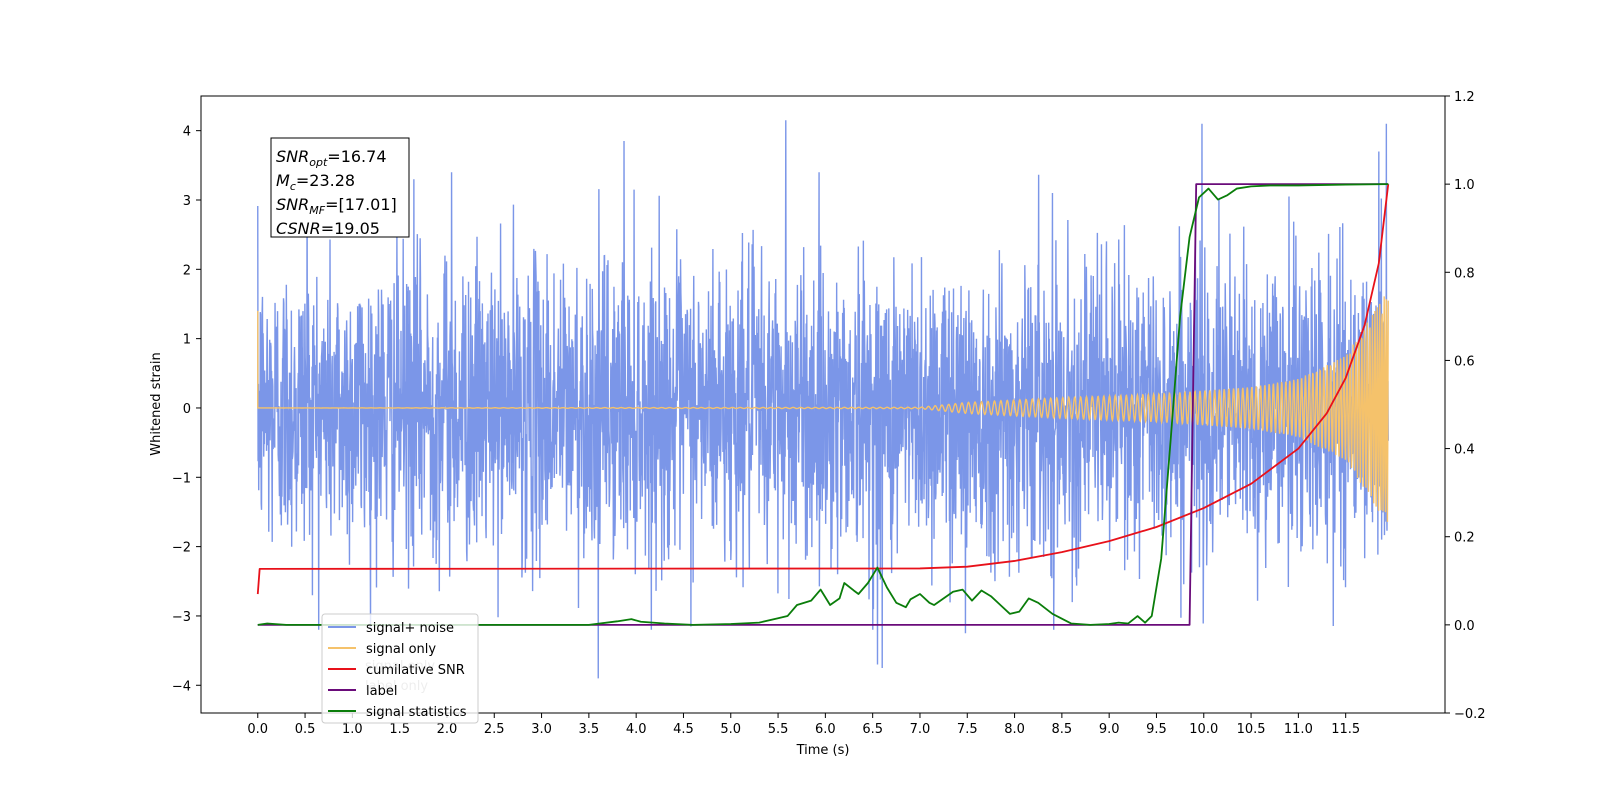  I want to click on y-tick-label-right: 0.2, so click(1464, 538).